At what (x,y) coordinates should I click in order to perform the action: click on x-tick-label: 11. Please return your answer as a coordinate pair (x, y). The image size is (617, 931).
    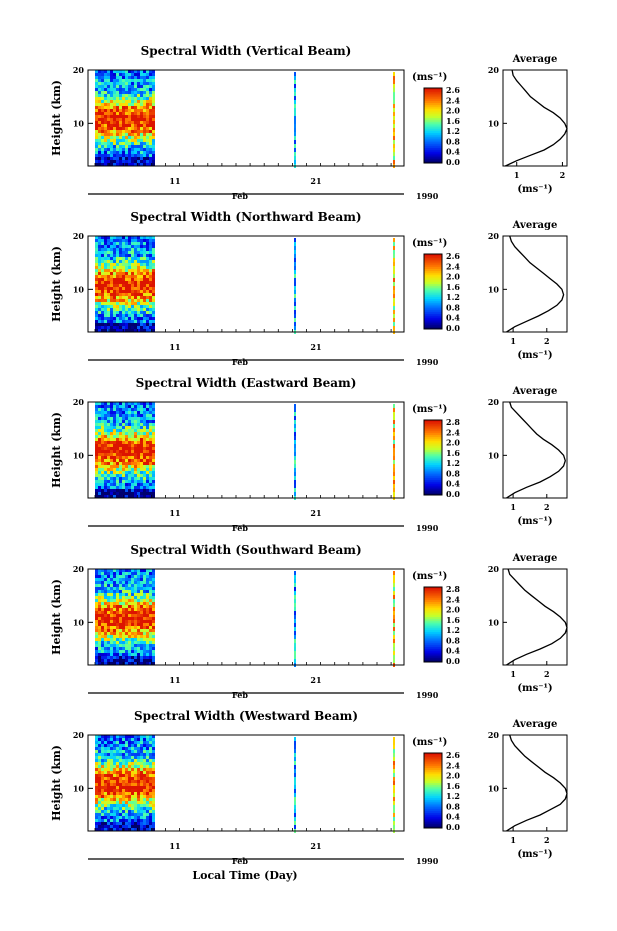
    Looking at the image, I should click on (174, 513).